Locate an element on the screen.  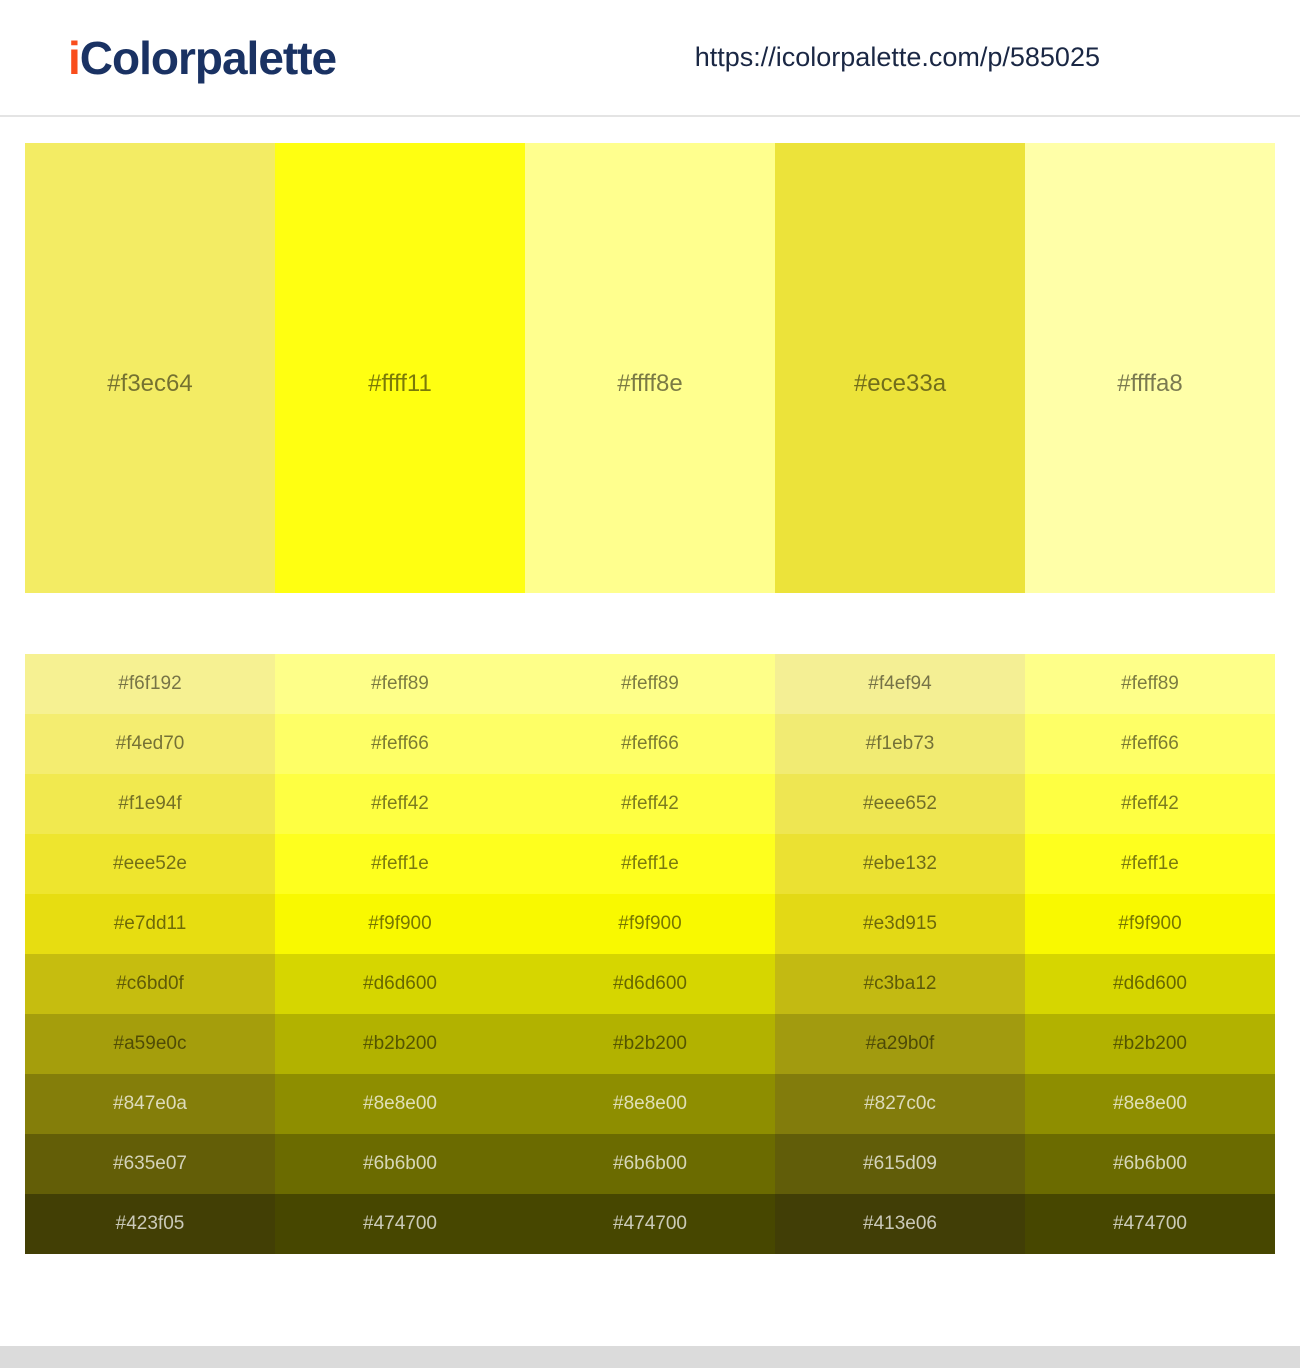
palette-swatch-label: #ece33a is located at coordinates (900, 383).